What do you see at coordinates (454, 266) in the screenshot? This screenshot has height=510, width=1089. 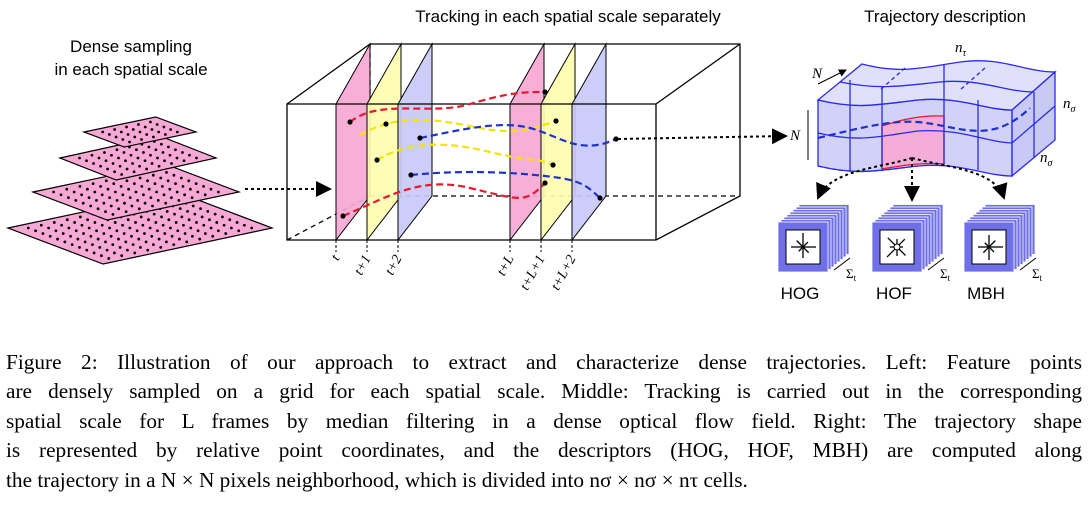 I see `frame-labels: t t+1 t+2 t+L t+L+1 t+L+2` at bounding box center [454, 266].